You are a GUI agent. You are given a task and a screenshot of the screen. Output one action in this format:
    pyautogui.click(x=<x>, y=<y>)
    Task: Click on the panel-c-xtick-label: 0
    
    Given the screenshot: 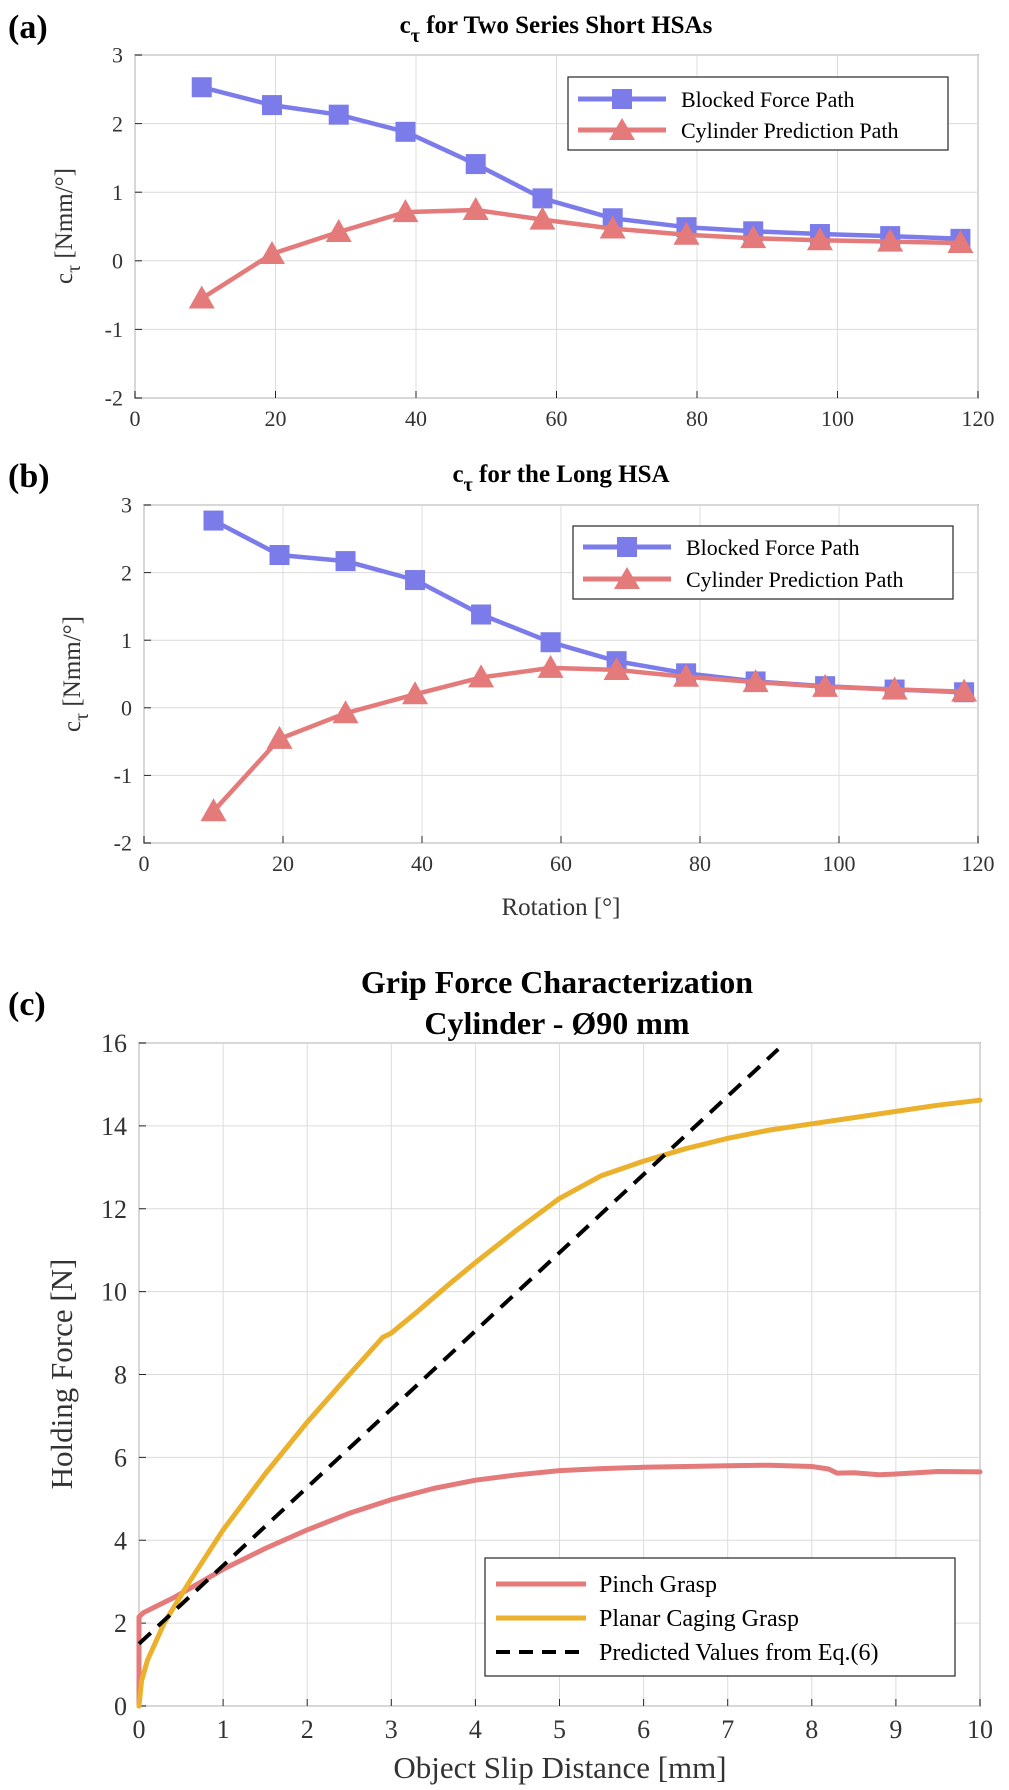 What is the action you would take?
    pyautogui.click(x=139, y=1729)
    